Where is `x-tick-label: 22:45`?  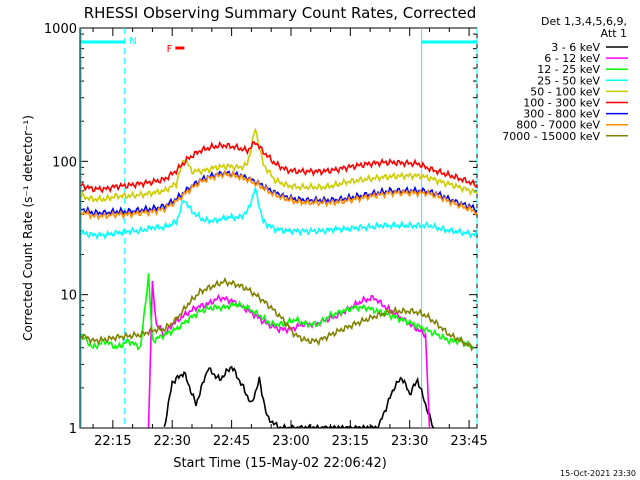 x-tick-label: 22:45 is located at coordinates (231, 441).